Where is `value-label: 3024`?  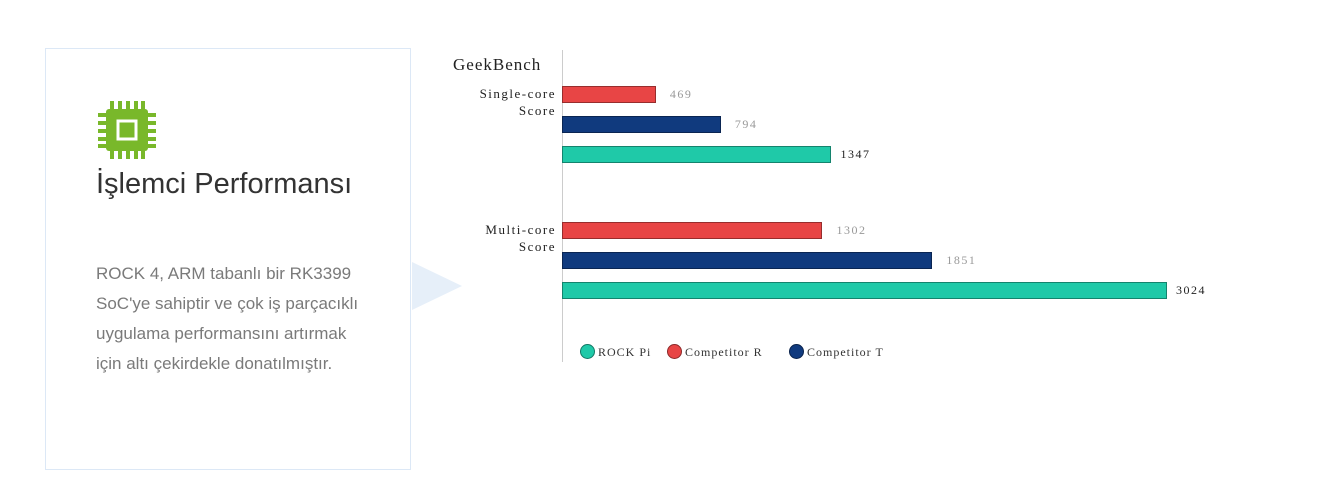 value-label: 3024 is located at coordinates (1191, 290).